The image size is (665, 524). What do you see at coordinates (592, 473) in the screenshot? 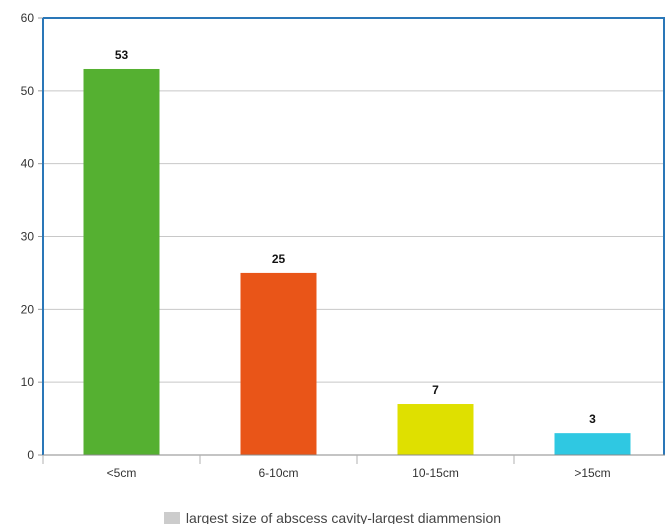
I see `x-tick-label: >15cm` at bounding box center [592, 473].